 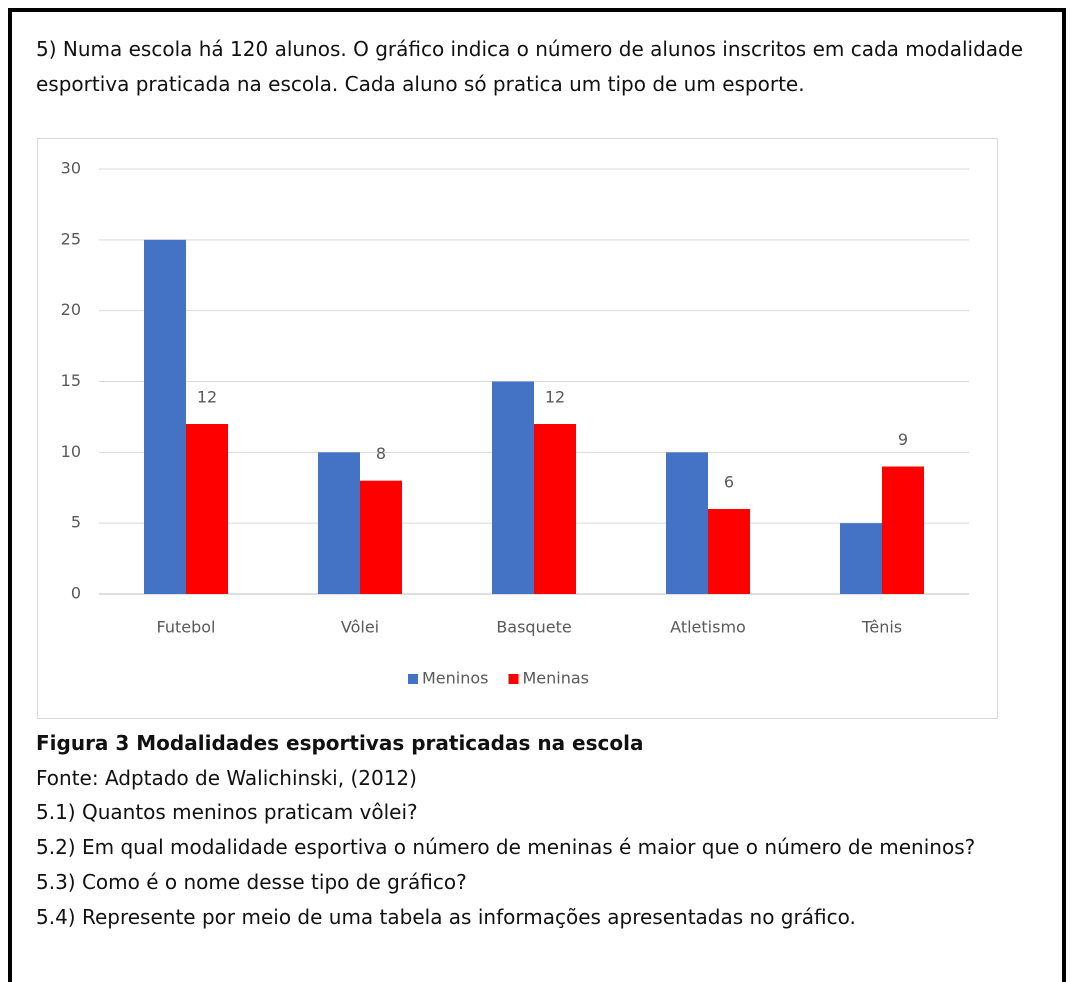 What do you see at coordinates (381, 453) in the screenshot?
I see `data-label: 8` at bounding box center [381, 453].